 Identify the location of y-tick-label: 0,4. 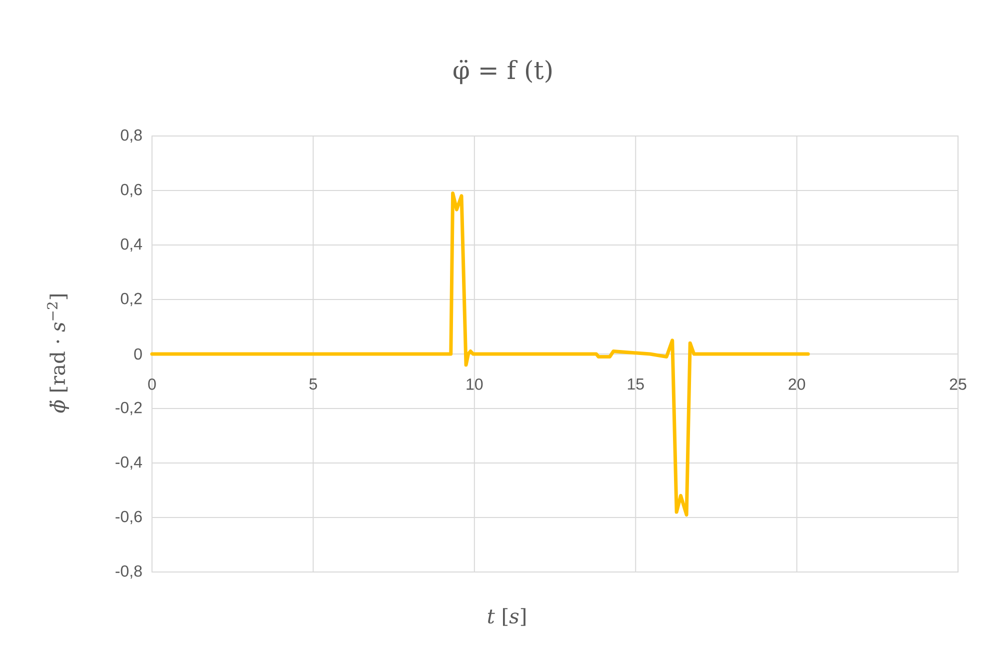
(131, 245).